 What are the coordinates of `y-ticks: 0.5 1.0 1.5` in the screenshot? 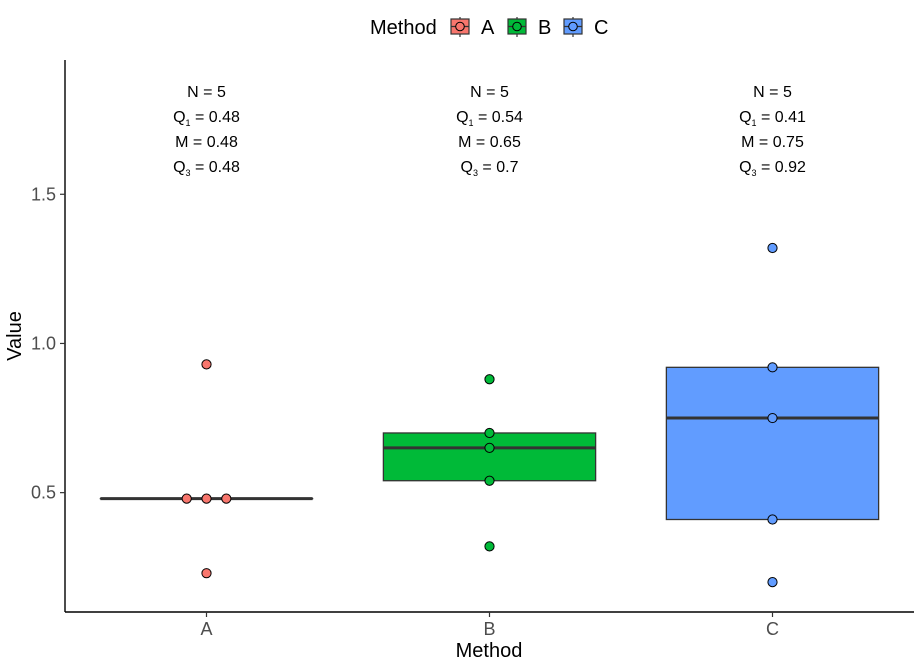 It's located at (48, 343).